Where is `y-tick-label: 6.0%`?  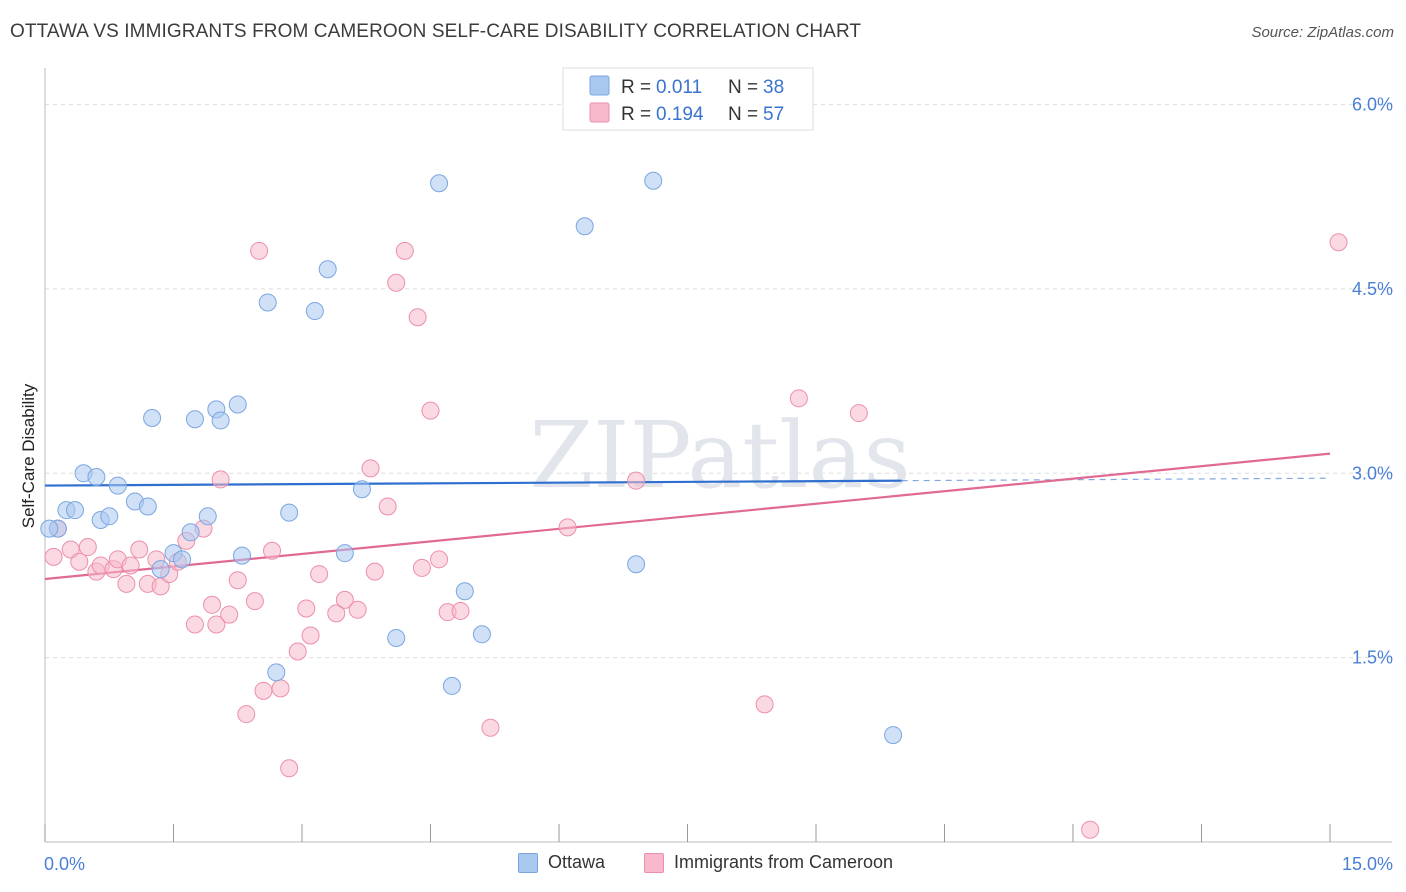
y-tick-label: 6.0% is located at coordinates (1372, 105).